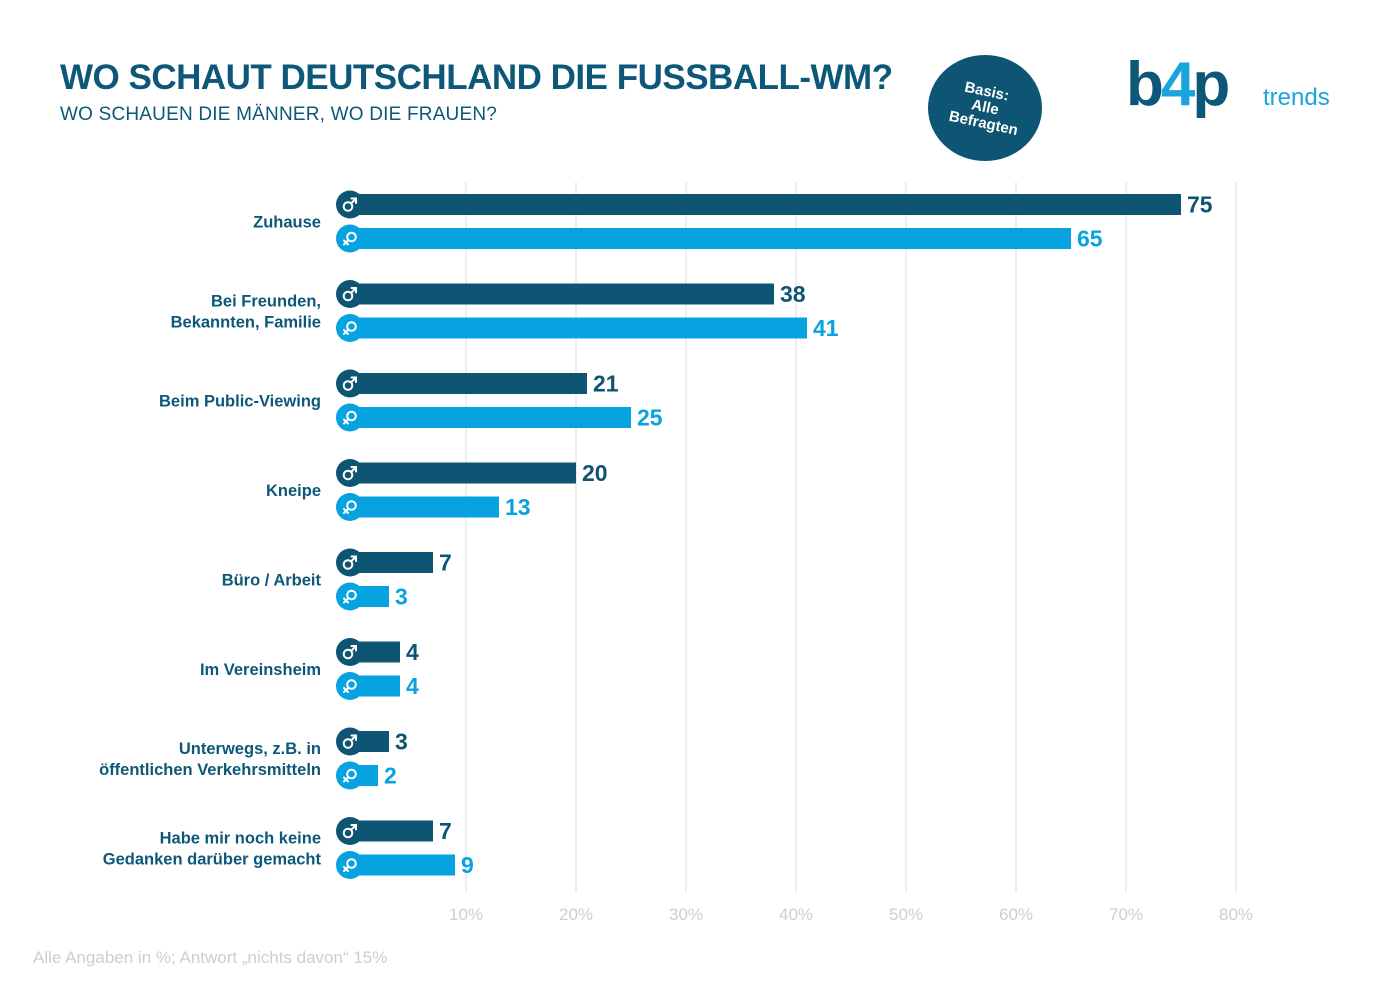 The image size is (1400, 1000). Describe the element at coordinates (1236, 914) in the screenshot. I see `x-tick-label: 80%` at that location.